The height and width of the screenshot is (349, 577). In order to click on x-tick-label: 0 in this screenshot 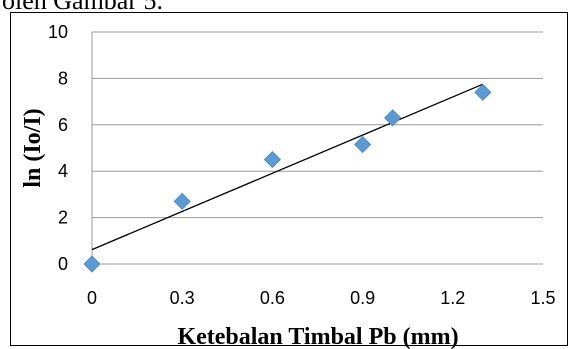, I will do `click(92, 298)`.